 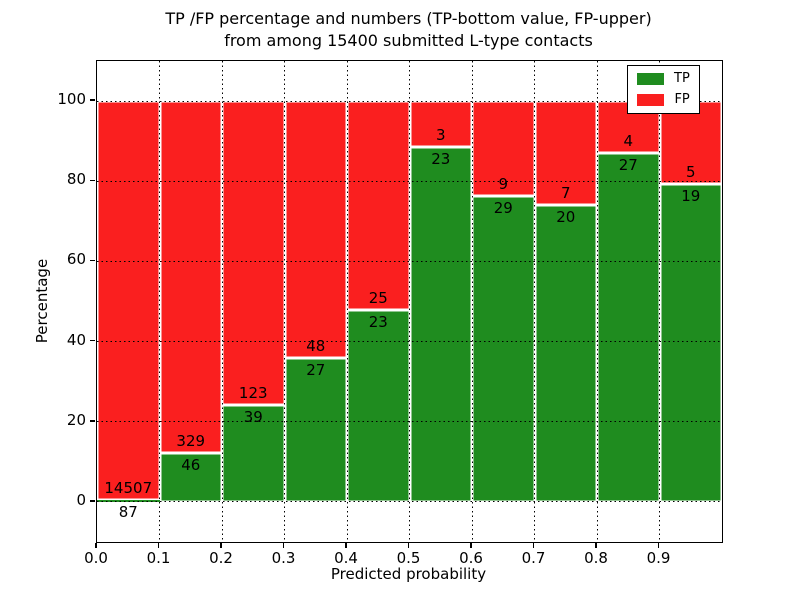 I want to click on bar-label-fp: 48, so click(x=316, y=345).